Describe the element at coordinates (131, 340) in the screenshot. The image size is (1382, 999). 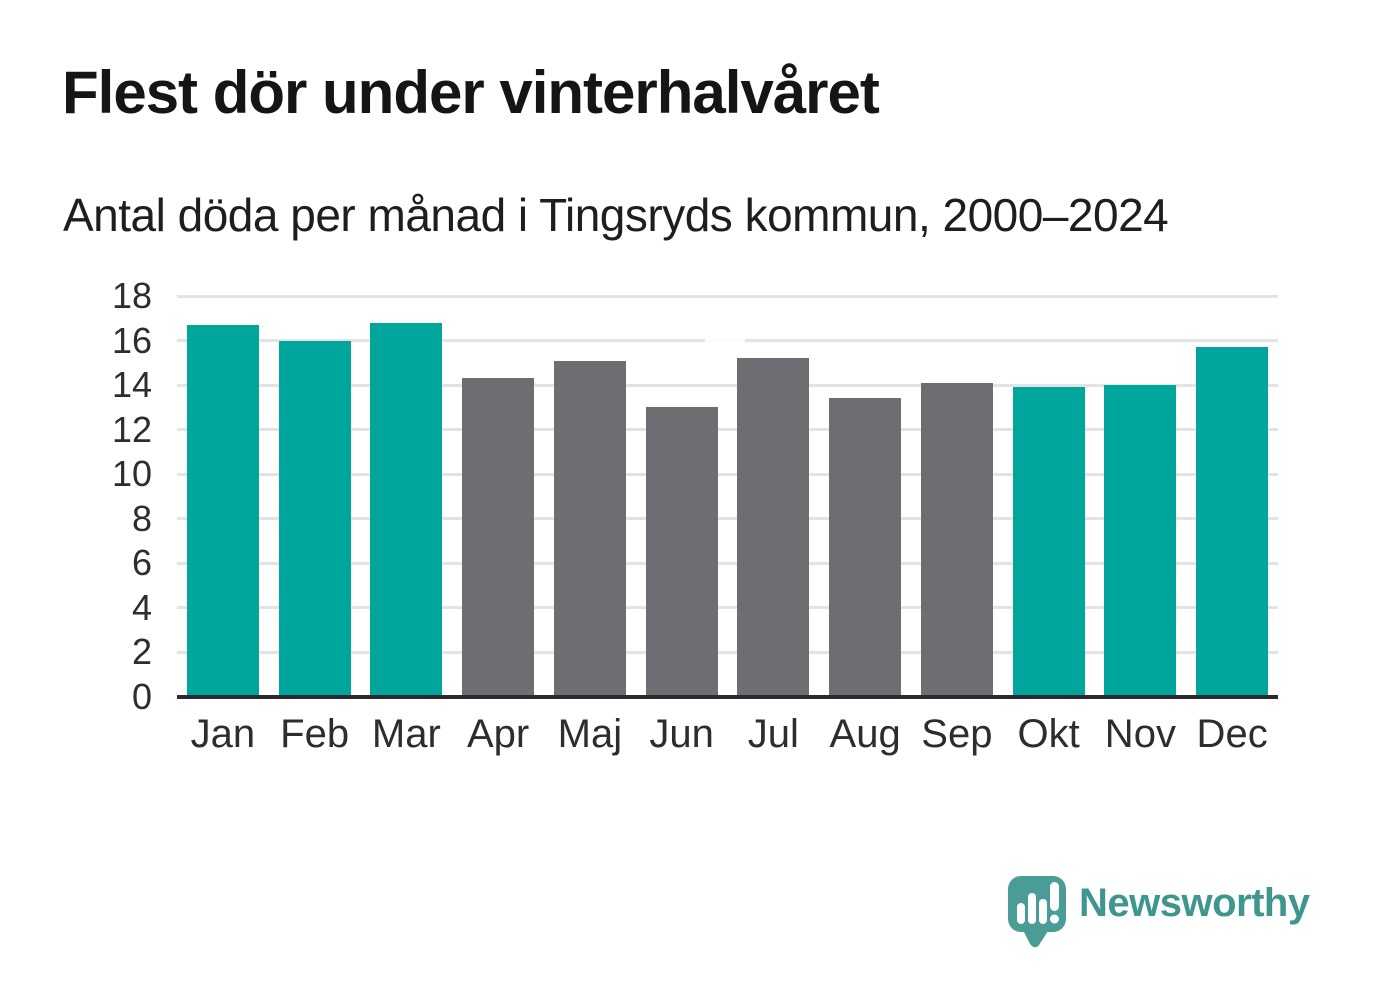
I see `y-axis-tick-label-16: 16` at that location.